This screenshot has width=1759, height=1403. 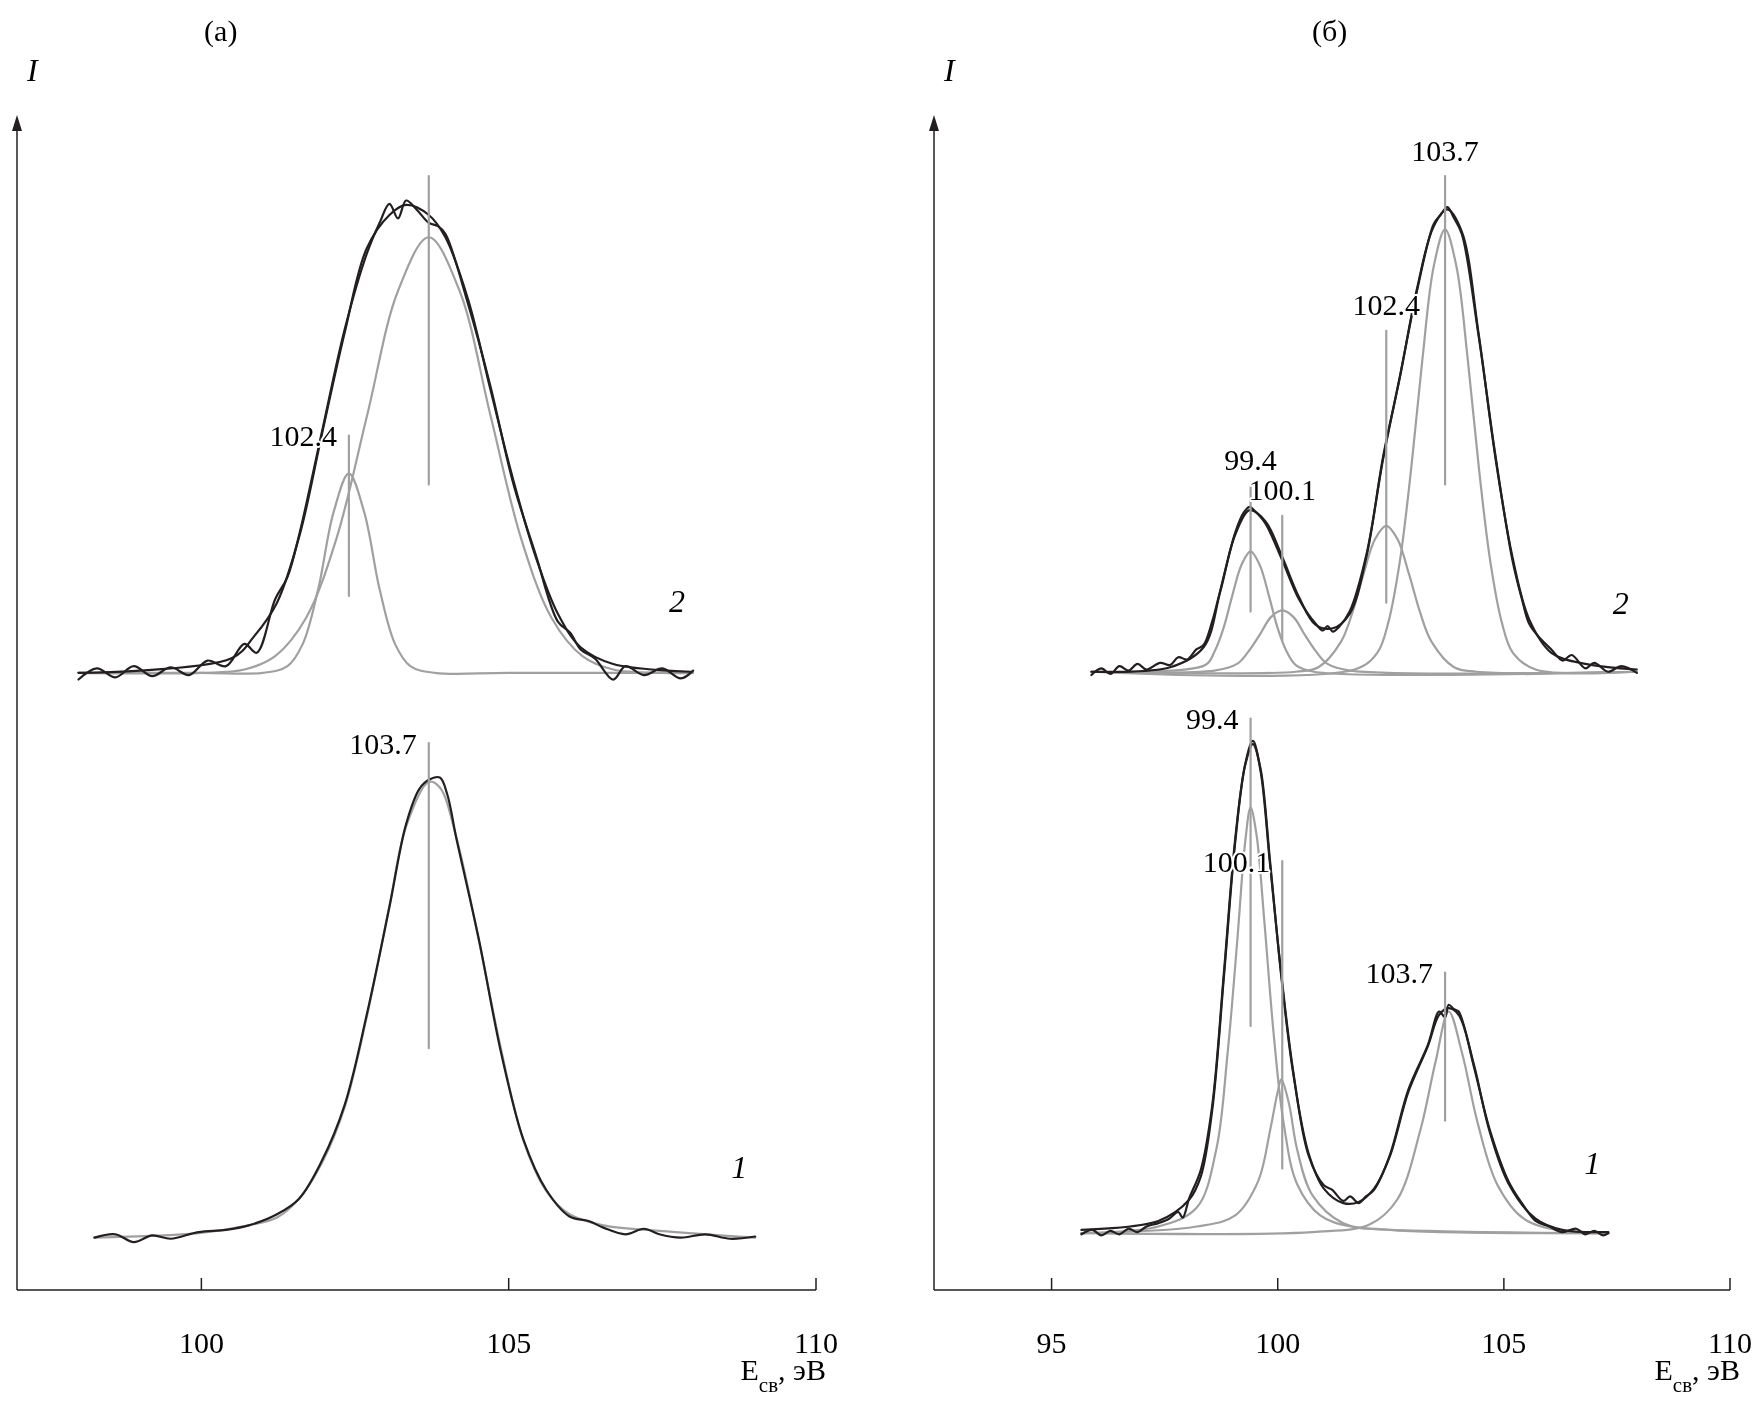 I want to click on chart-title: (б), so click(x=1329, y=30).